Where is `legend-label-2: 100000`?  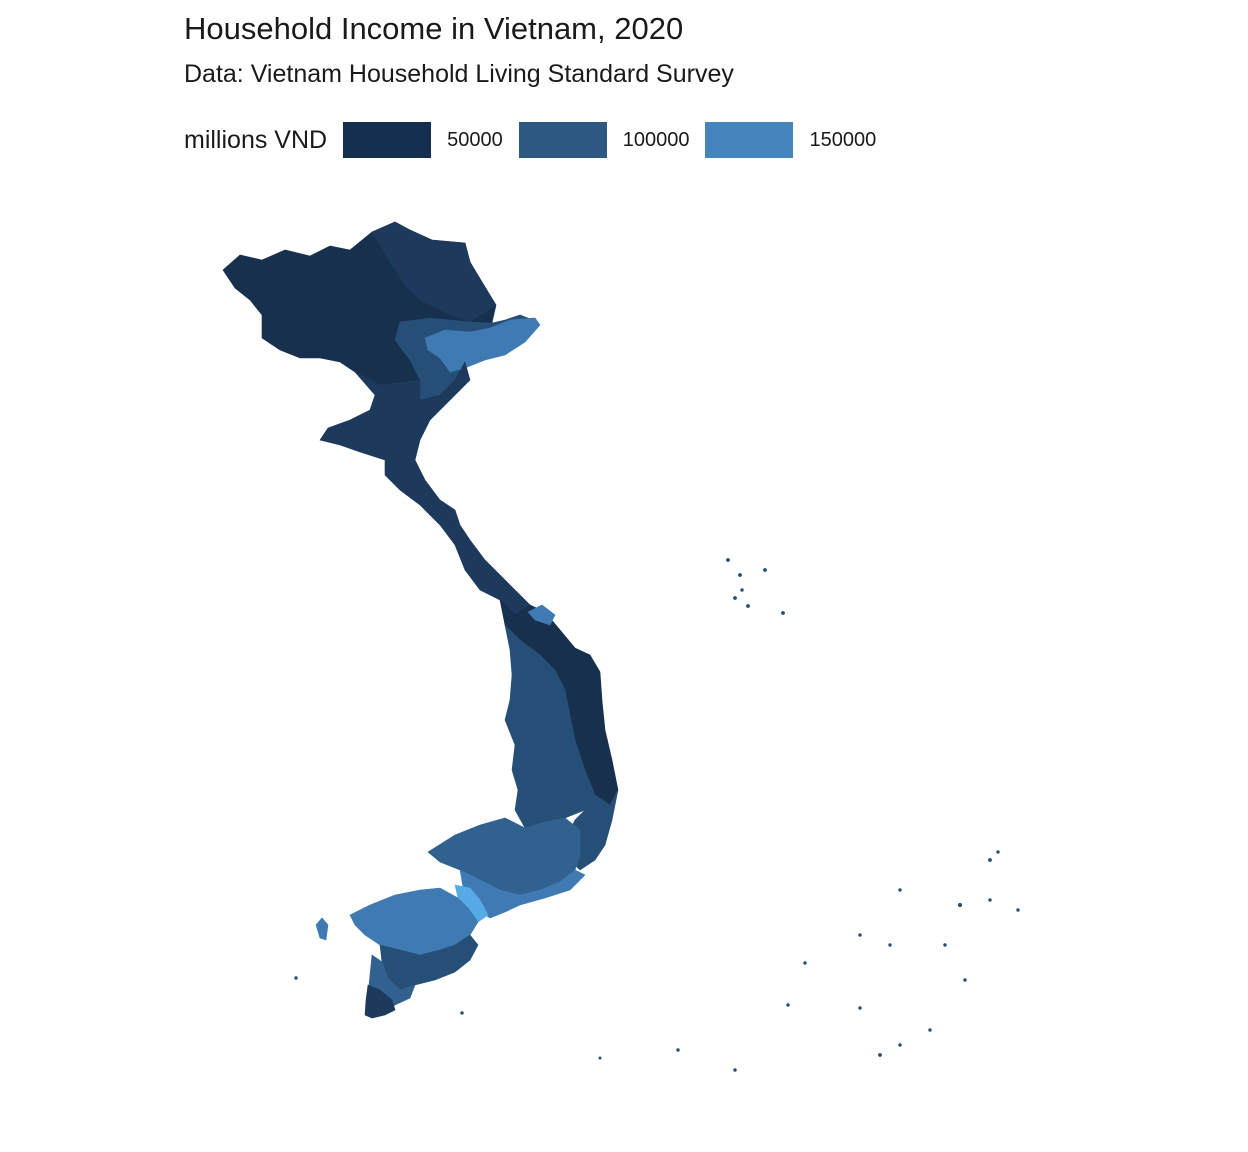
legend-label-2: 100000 is located at coordinates (656, 139).